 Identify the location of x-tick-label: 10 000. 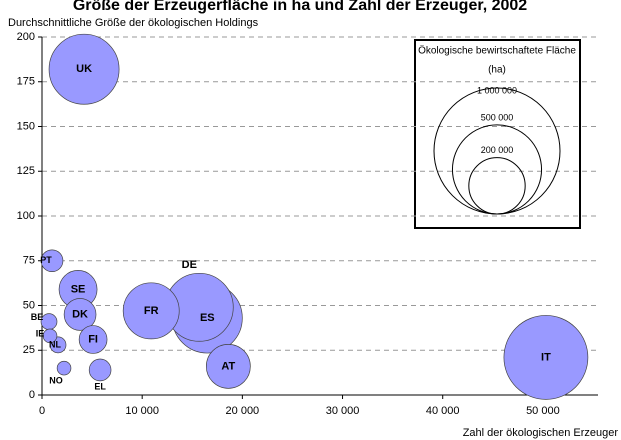
(142, 411).